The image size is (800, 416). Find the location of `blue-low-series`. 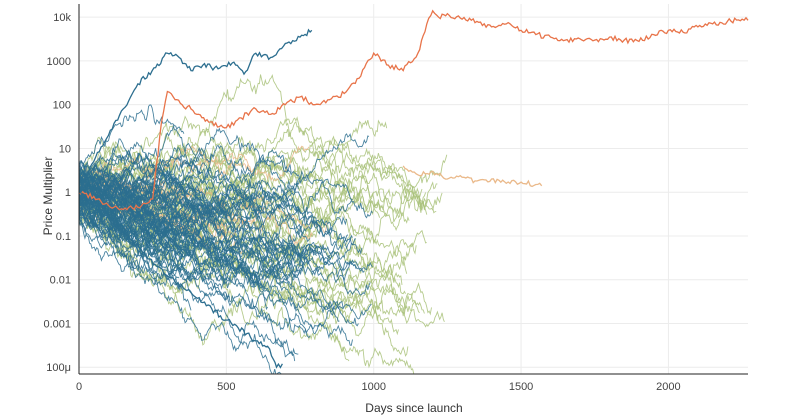

blue-low-series is located at coordinates (180, 280).